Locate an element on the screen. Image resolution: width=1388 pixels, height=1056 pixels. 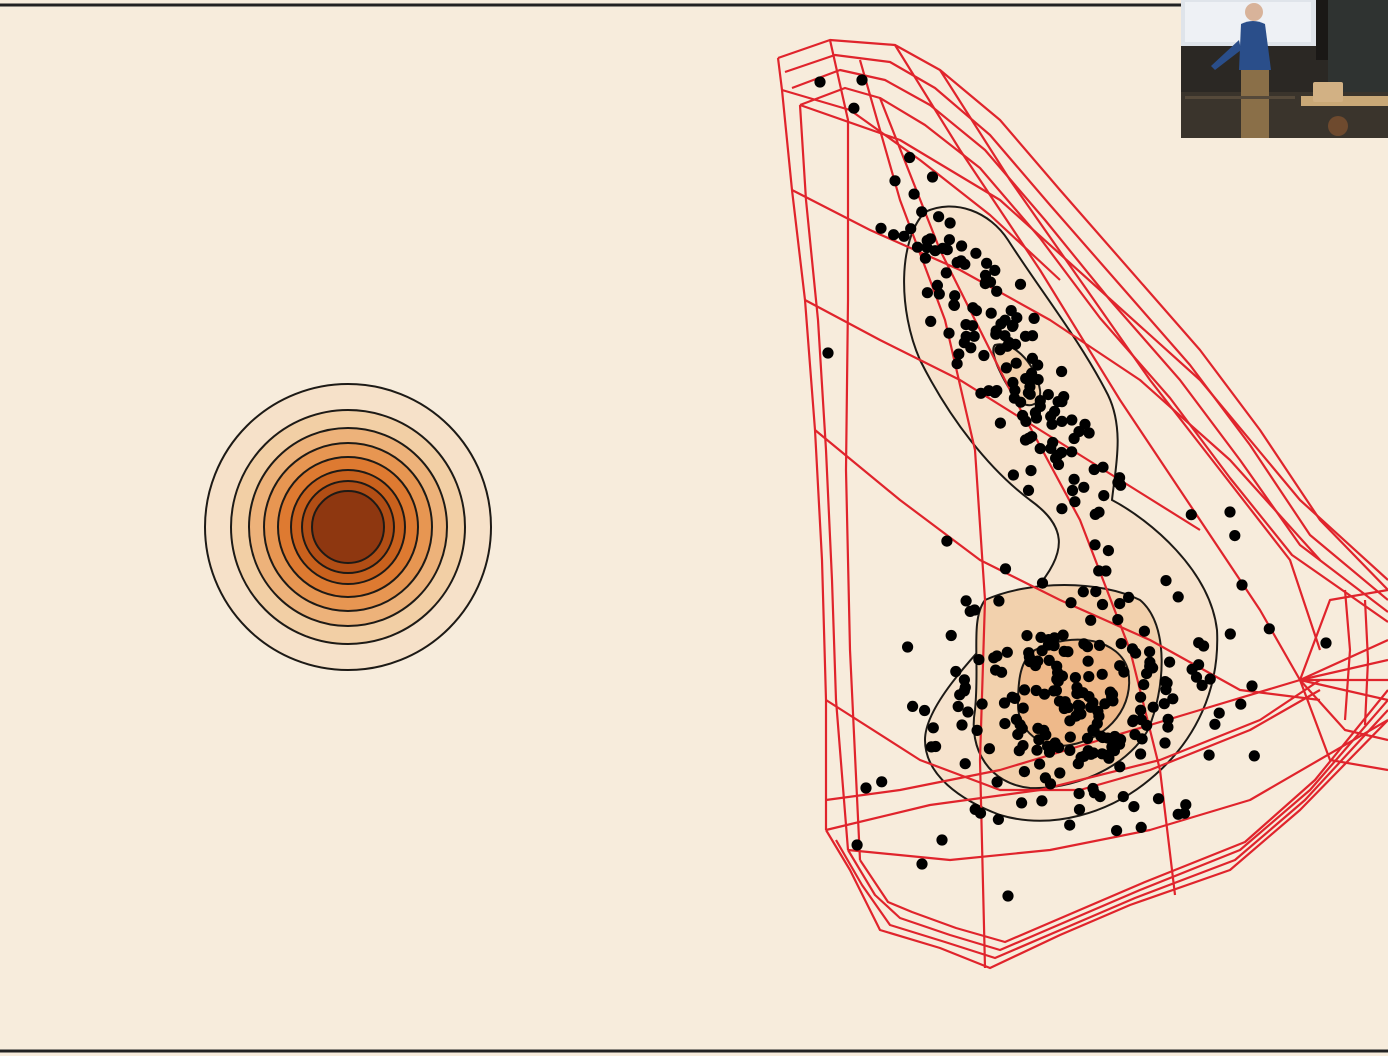
lecturer-video-overlay is located at coordinates (1284, 69).